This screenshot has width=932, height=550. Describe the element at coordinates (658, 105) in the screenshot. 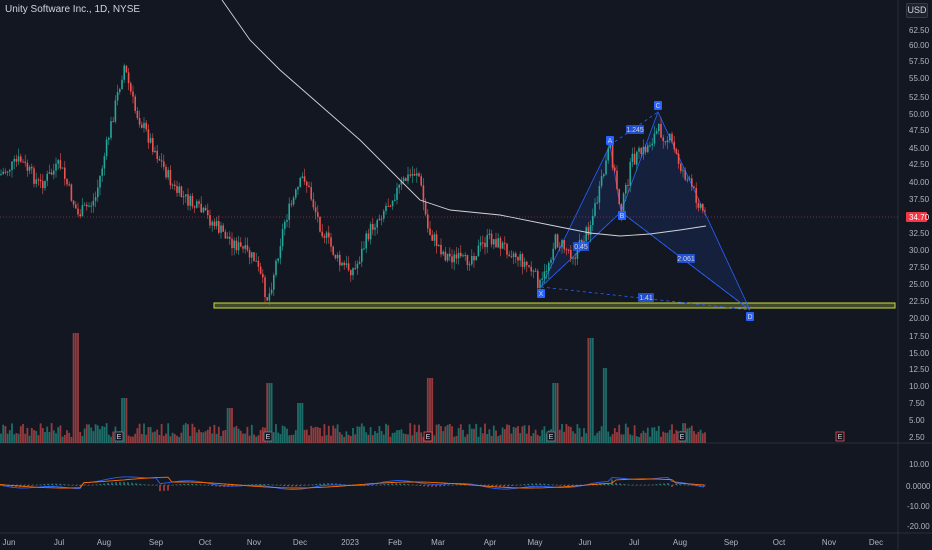

I see `pattern-point-c: C` at that location.